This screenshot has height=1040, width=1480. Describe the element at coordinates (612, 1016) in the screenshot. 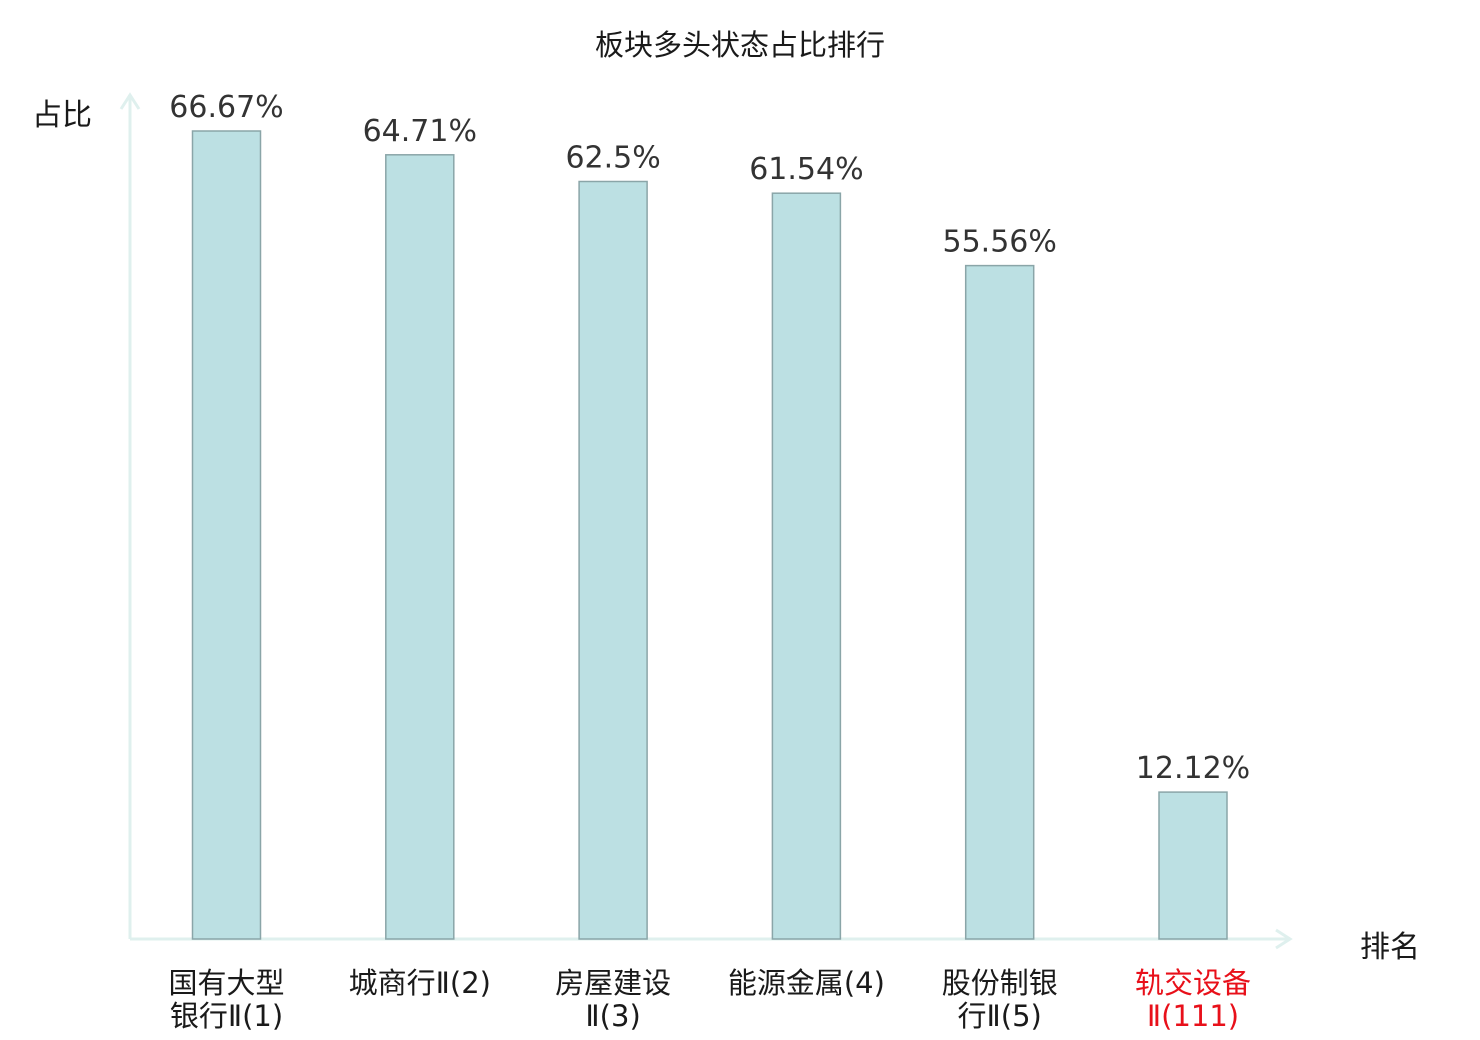

I see `category-label-line2: Ⅱ(3)` at that location.